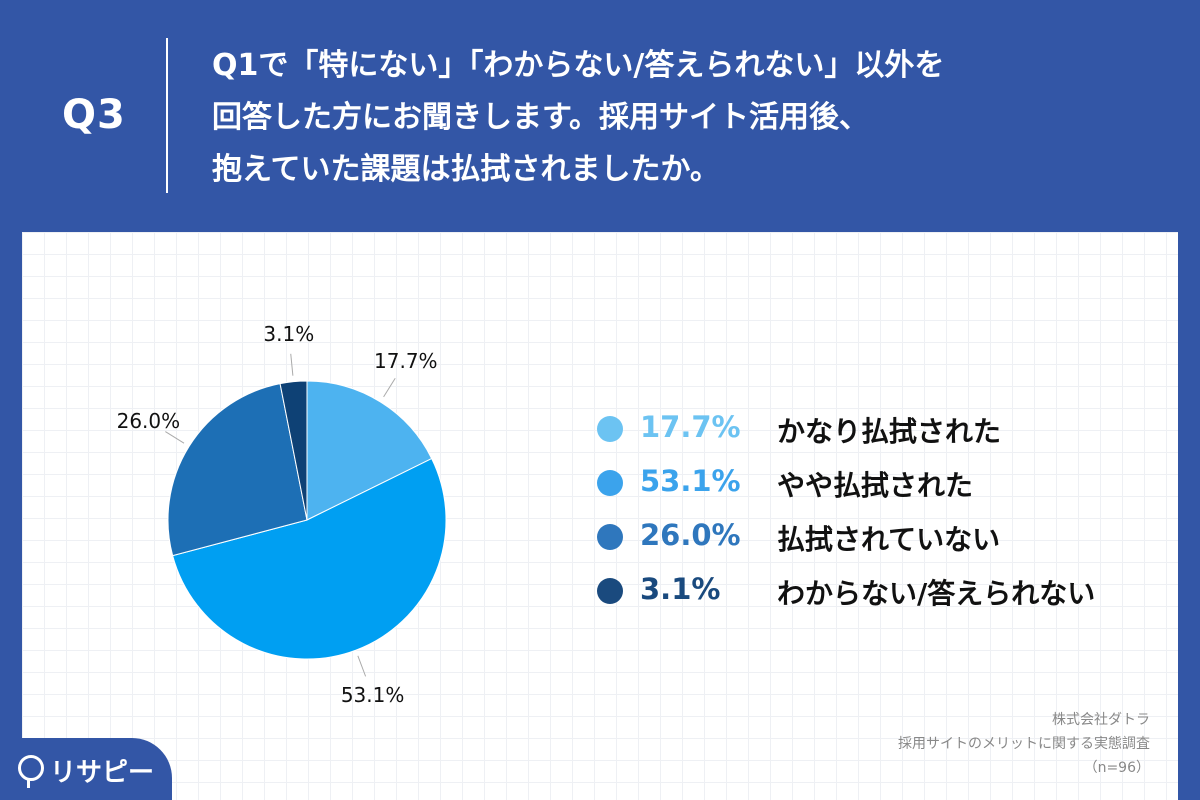 The height and width of the screenshot is (800, 1200). I want to click on question-line: Q1で「特にない」「わからない/答えられない」以外を, so click(578, 65).